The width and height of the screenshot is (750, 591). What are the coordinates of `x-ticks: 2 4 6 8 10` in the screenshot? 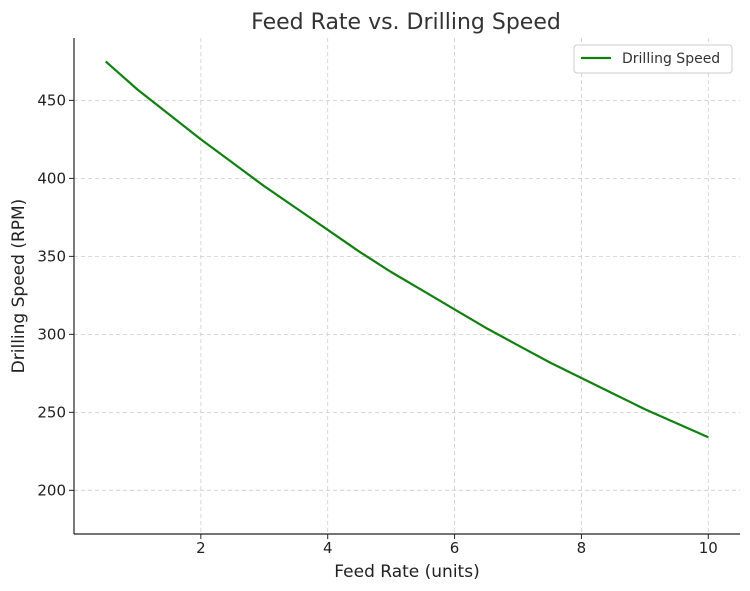 It's located at (457, 545).